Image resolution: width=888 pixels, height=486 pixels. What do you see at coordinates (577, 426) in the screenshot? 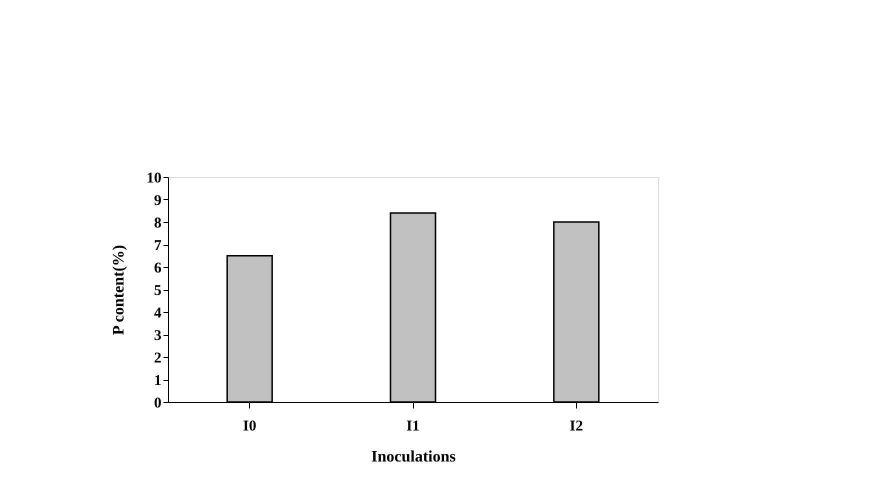
I see `x-tick-label: I2` at bounding box center [577, 426].